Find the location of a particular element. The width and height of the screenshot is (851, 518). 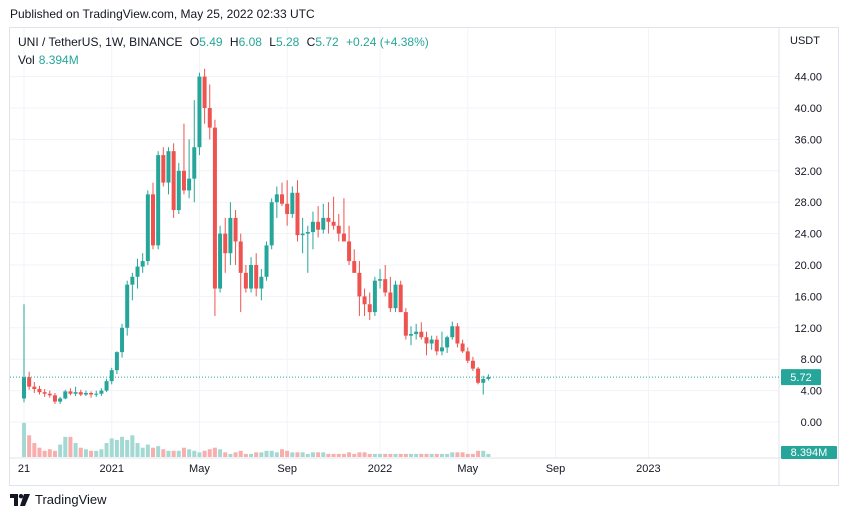

open-label: O is located at coordinates (194, 42).